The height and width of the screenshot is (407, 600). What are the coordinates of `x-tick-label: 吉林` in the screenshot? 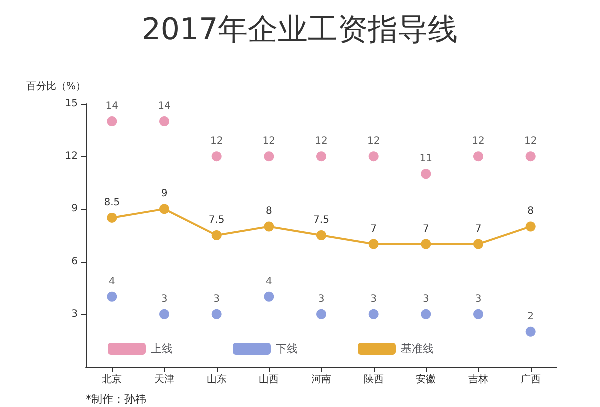 It's located at (478, 380).